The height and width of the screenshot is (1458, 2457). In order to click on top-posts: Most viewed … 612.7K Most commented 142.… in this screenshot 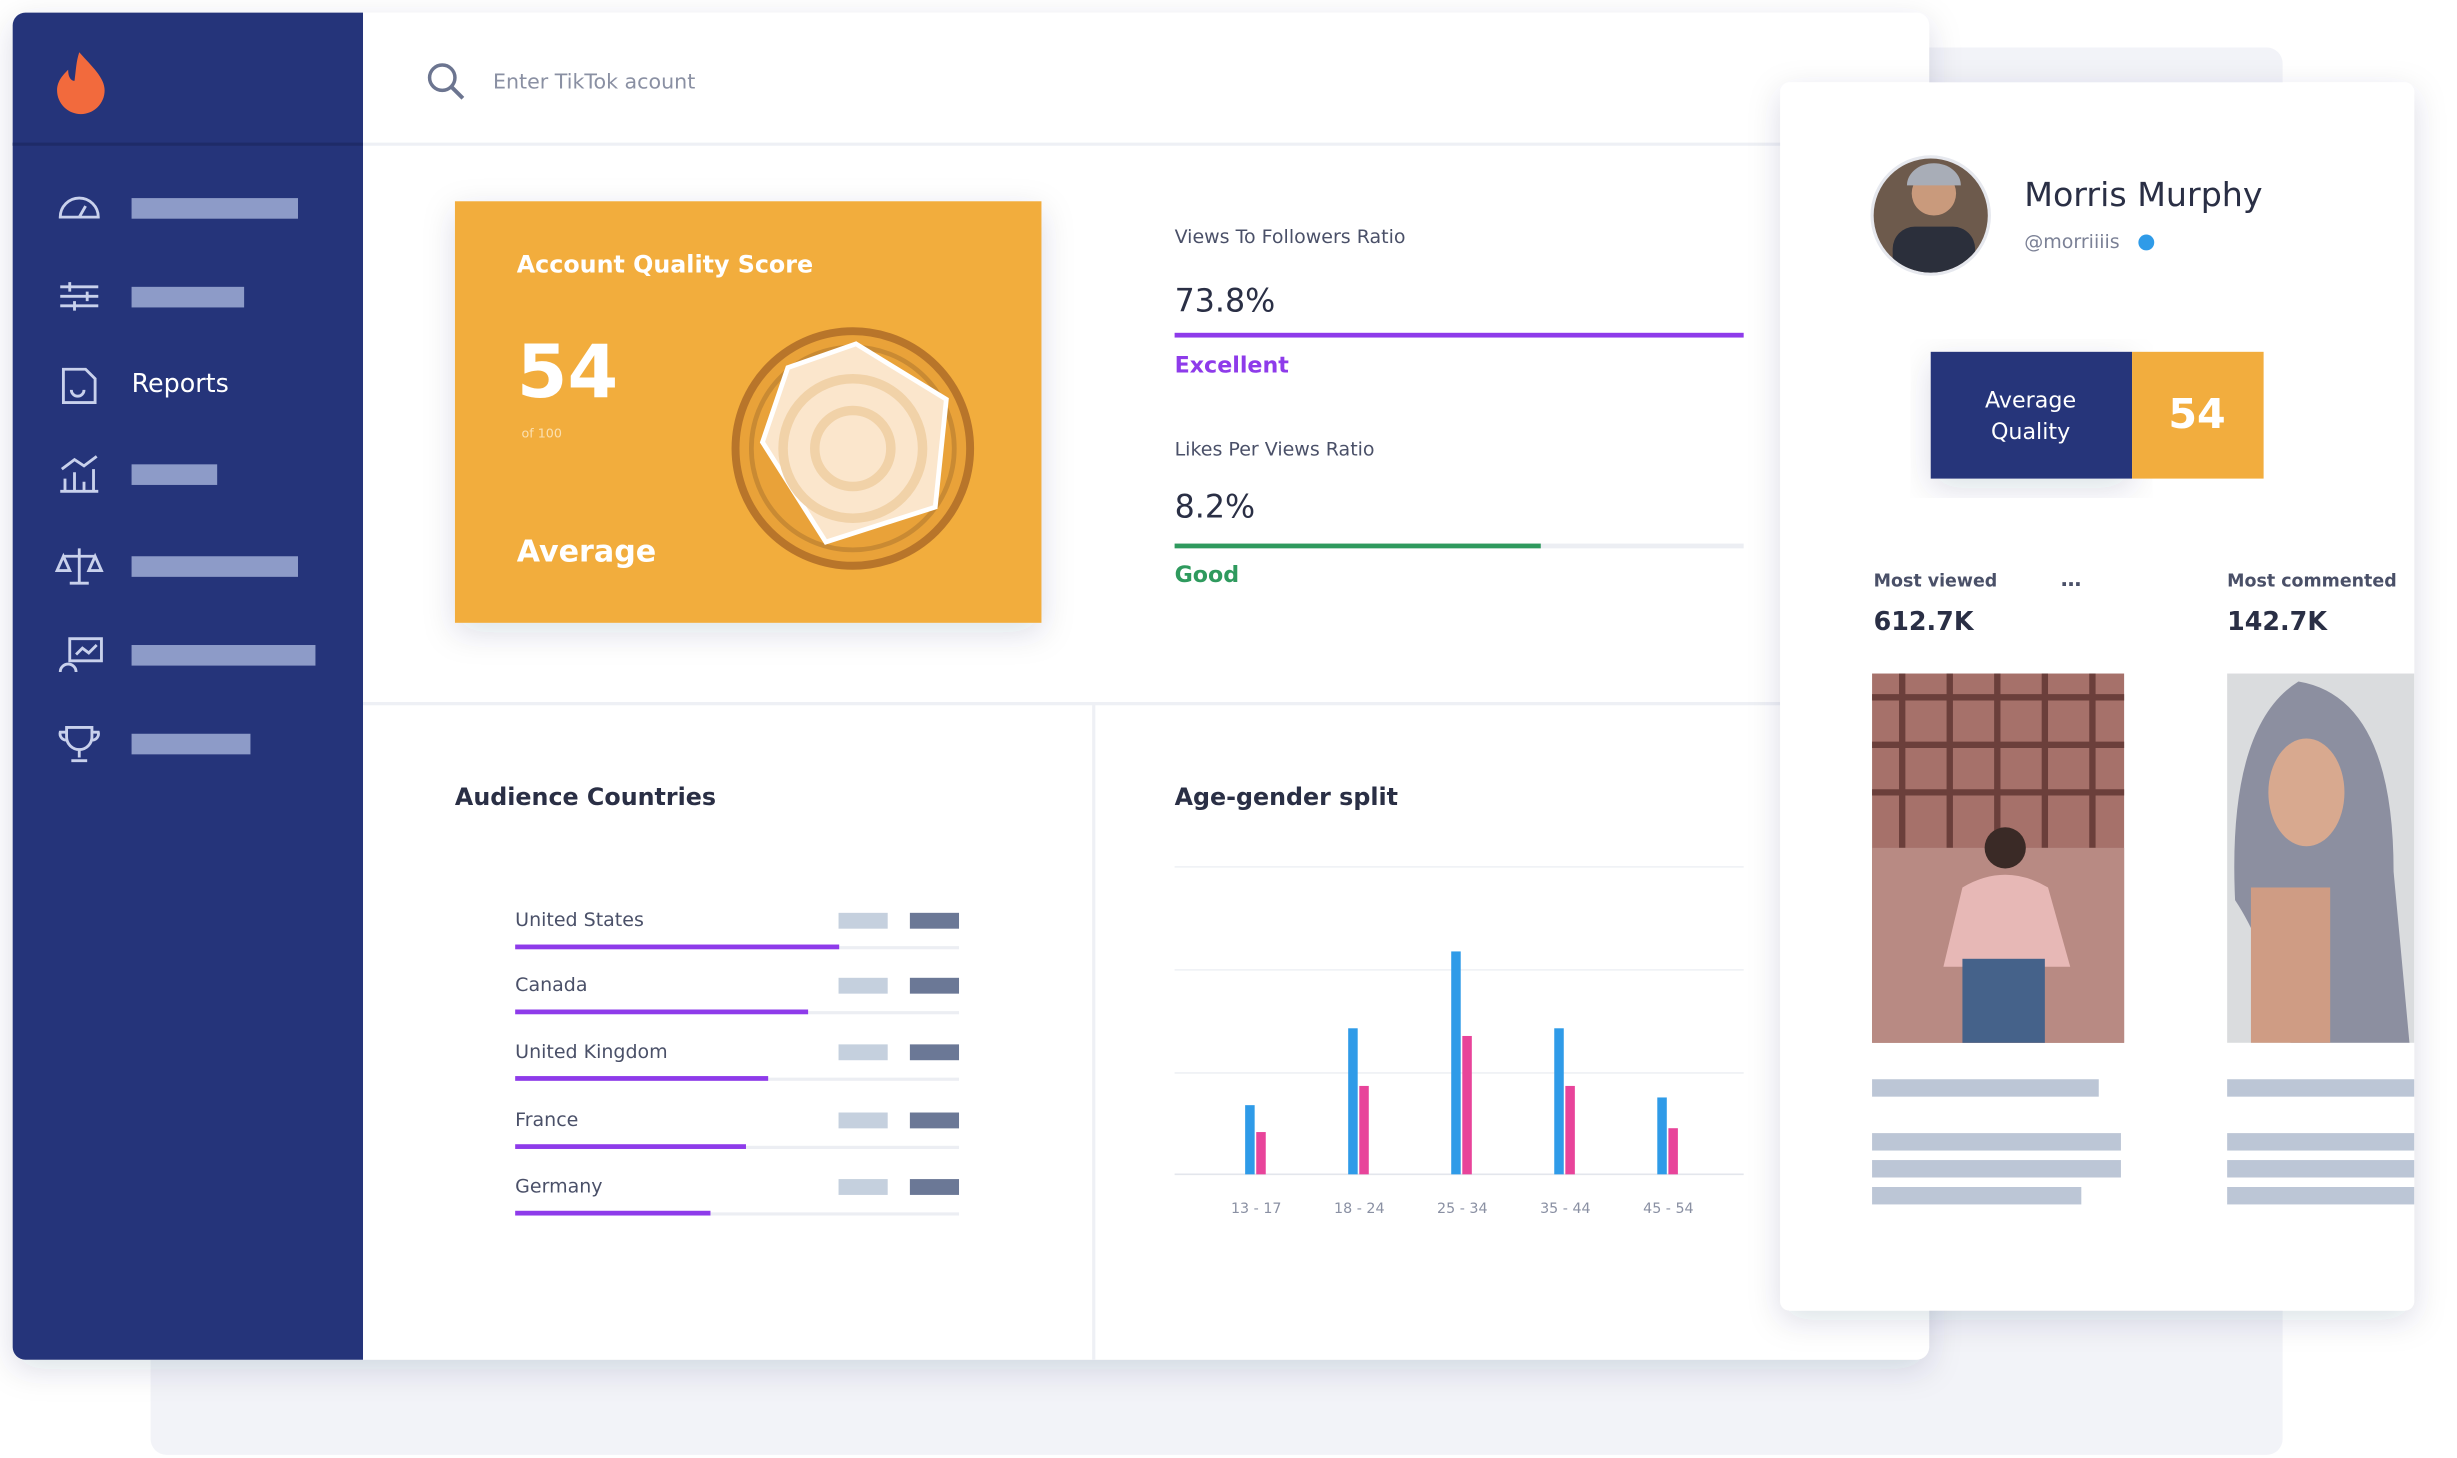, I will do `click(2152, 886)`.